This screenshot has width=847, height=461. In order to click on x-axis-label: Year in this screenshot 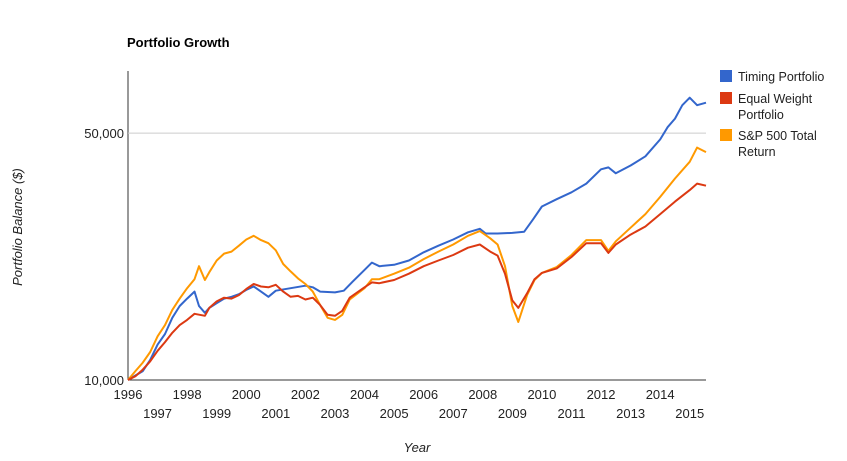, I will do `click(417, 447)`.